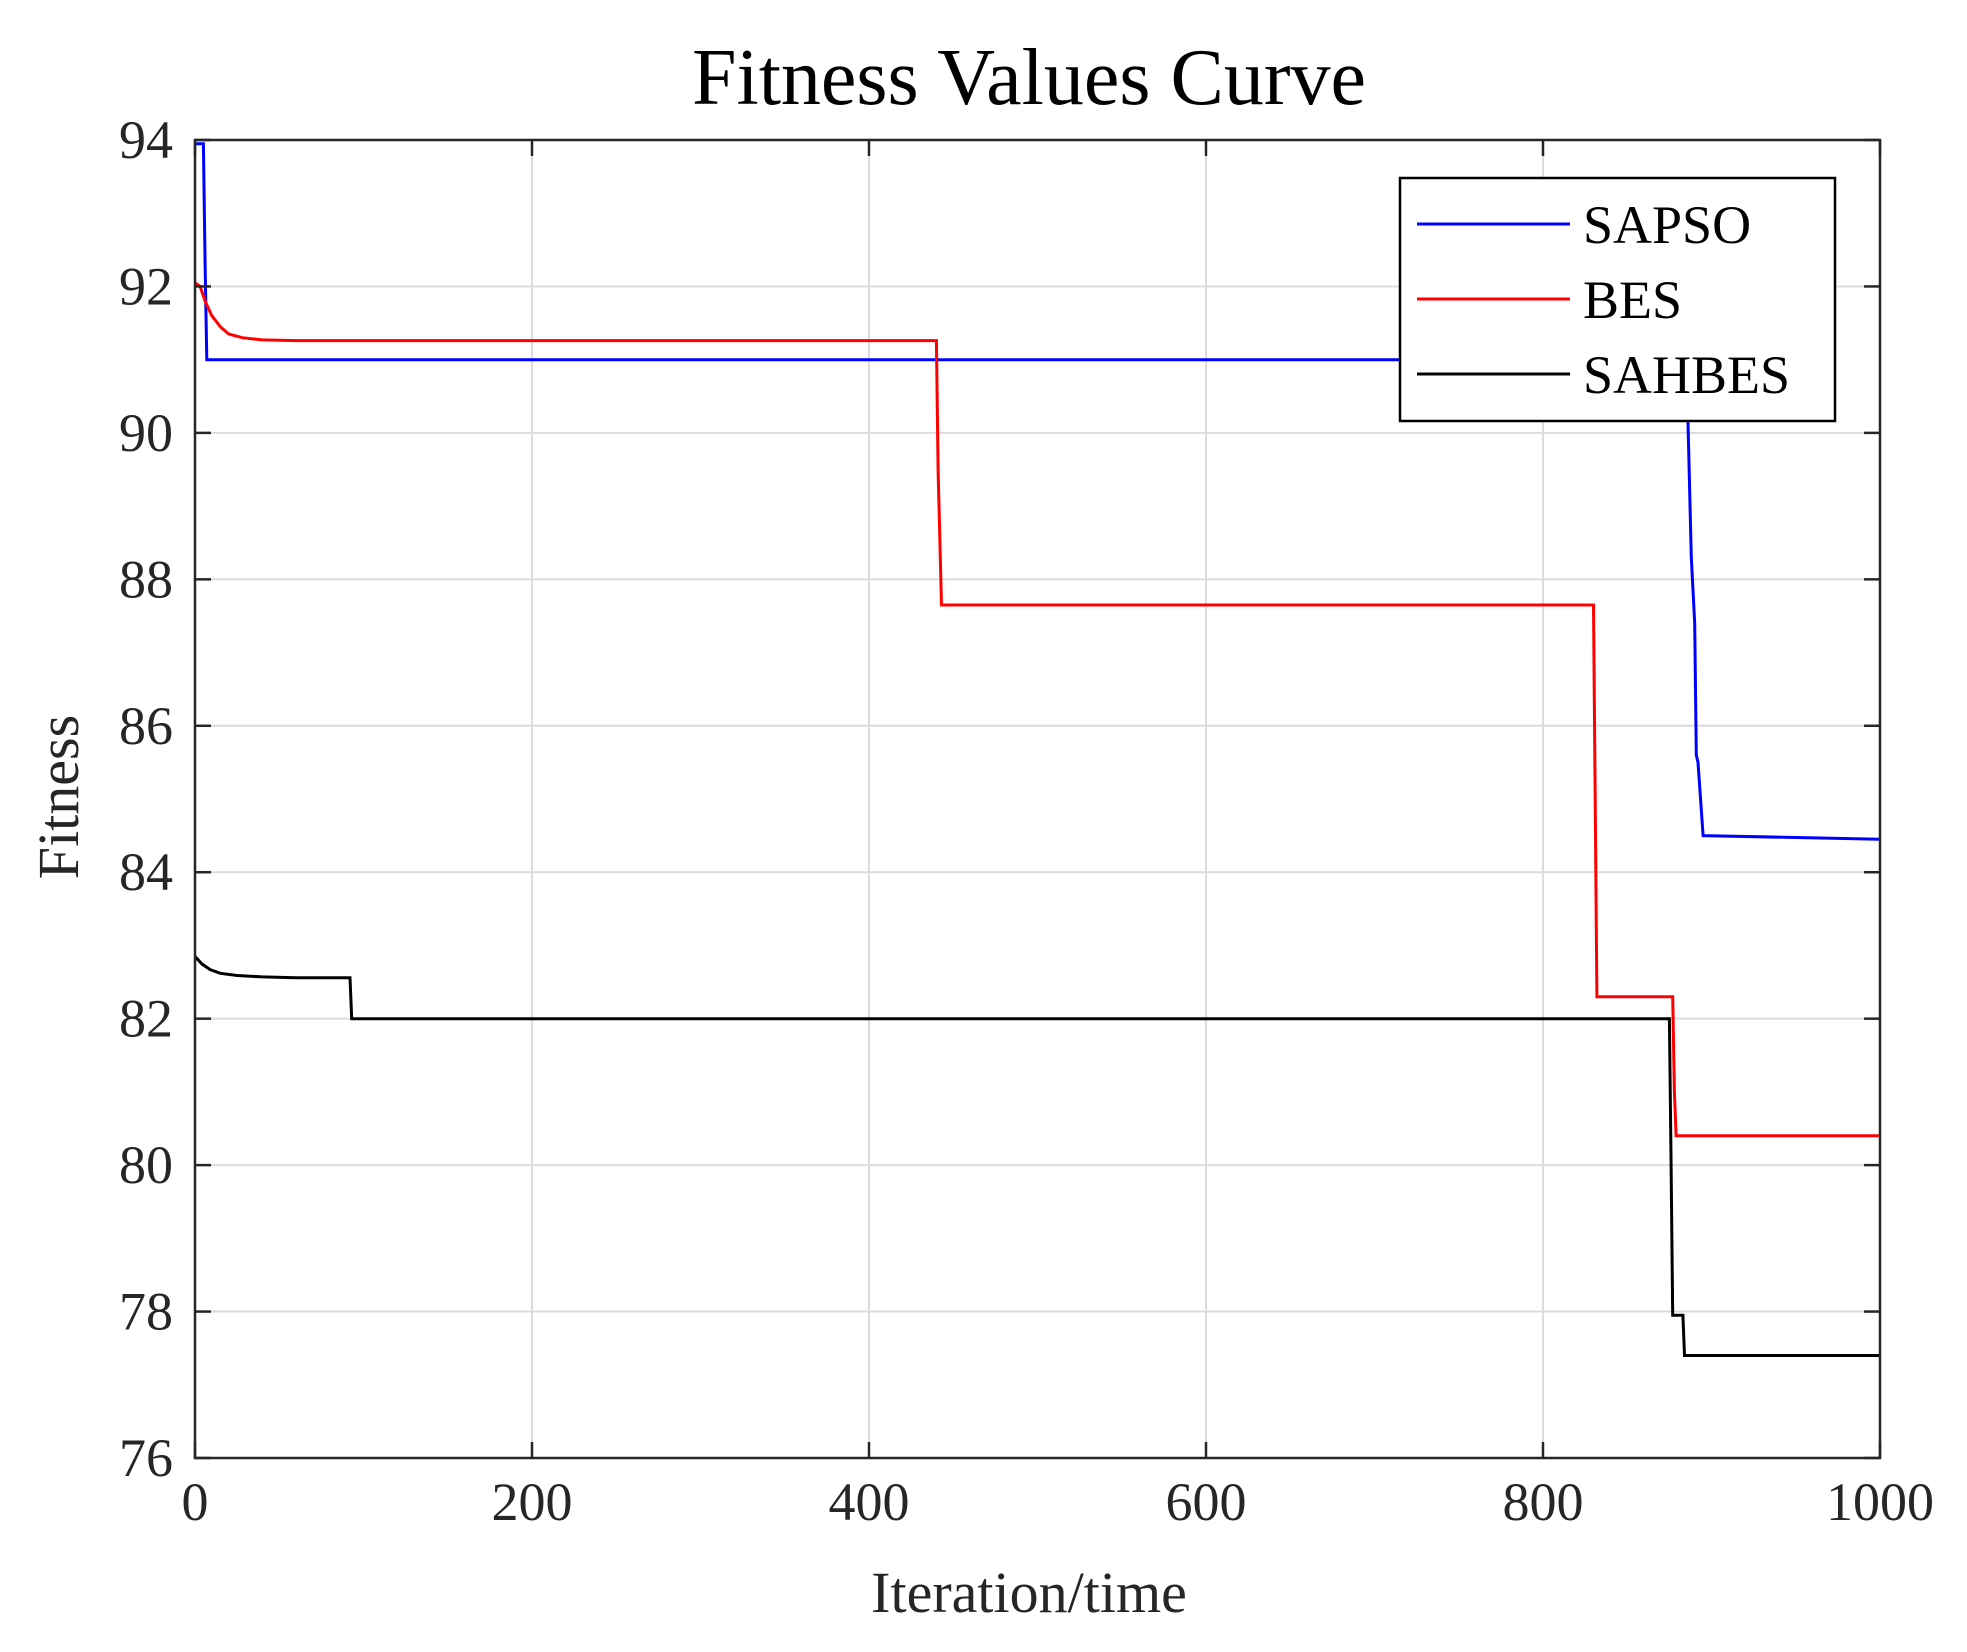 This screenshot has width=1967, height=1652. Describe the element at coordinates (1880, 1502) in the screenshot. I see `x-tick-label: 1000` at that location.